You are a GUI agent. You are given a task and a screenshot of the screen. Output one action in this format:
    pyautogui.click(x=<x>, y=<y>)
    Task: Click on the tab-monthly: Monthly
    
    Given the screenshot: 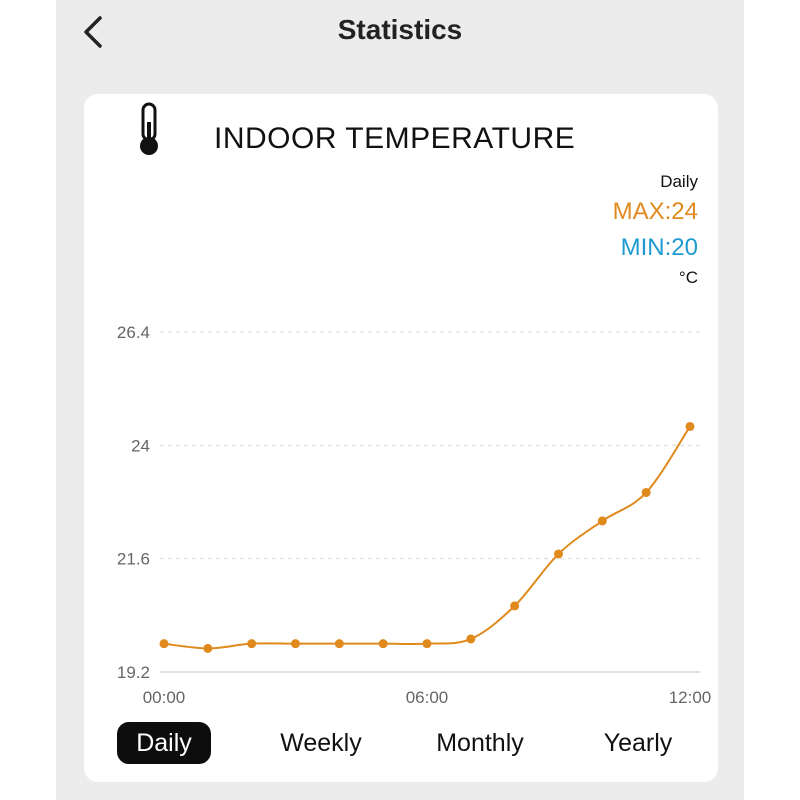 What is the action you would take?
    pyautogui.click(x=480, y=743)
    